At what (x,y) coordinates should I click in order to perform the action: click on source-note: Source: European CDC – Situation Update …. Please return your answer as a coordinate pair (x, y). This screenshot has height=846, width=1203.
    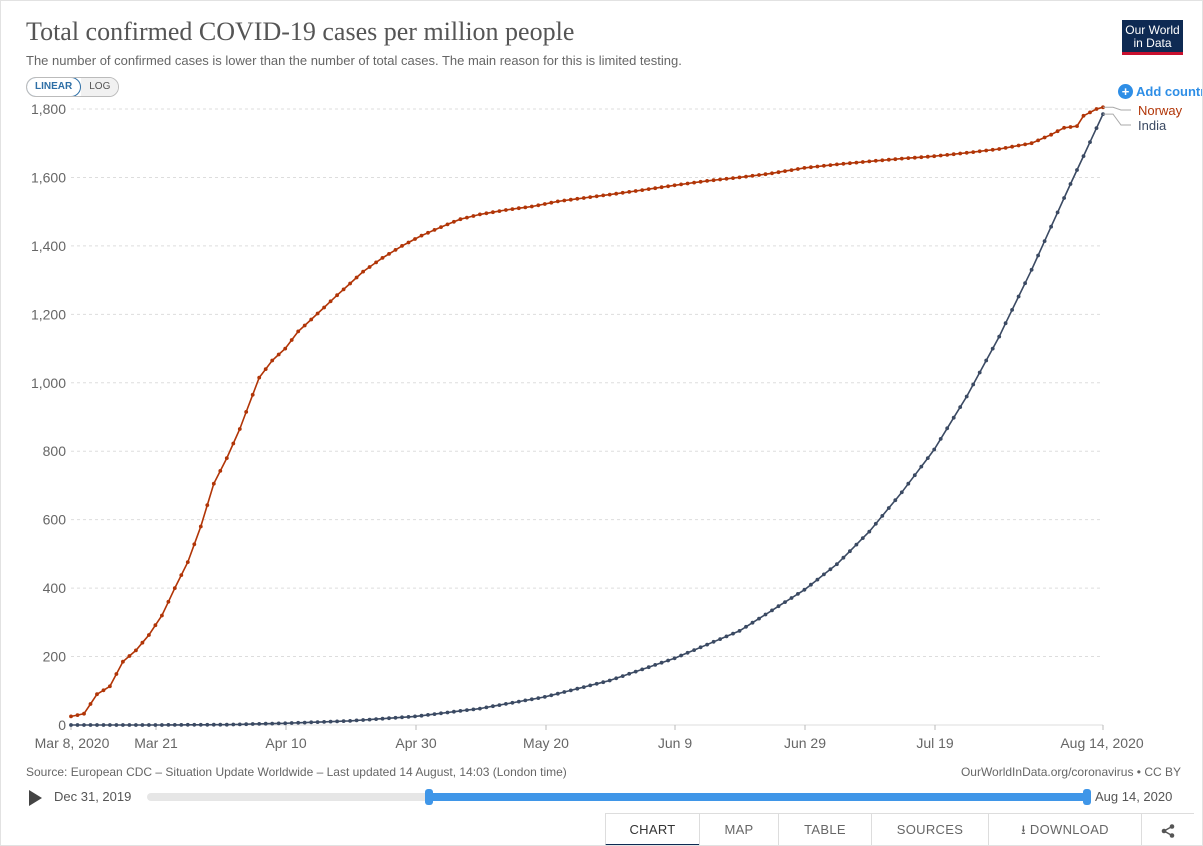
    Looking at the image, I should click on (296, 772).